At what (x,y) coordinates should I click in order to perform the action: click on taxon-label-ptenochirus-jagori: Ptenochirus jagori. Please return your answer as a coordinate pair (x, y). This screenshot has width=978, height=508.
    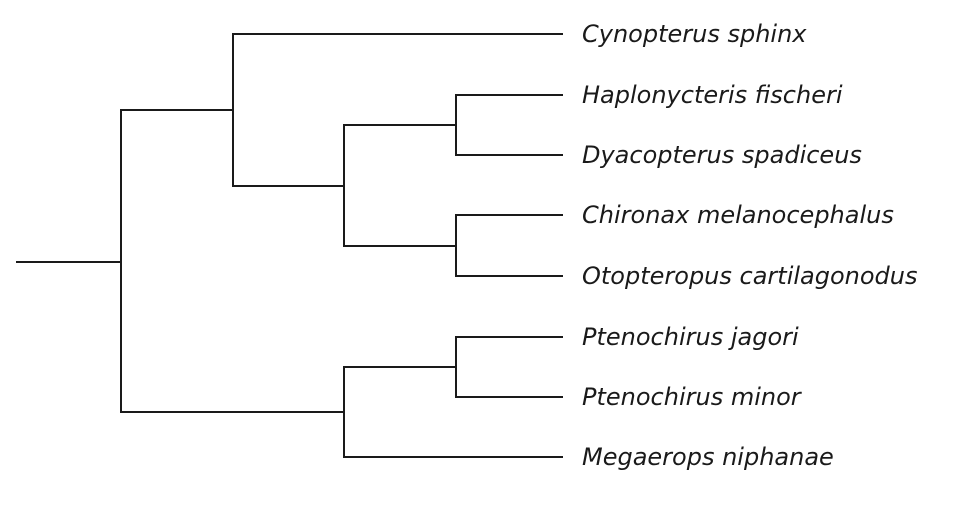
    Looking at the image, I should click on (690, 337).